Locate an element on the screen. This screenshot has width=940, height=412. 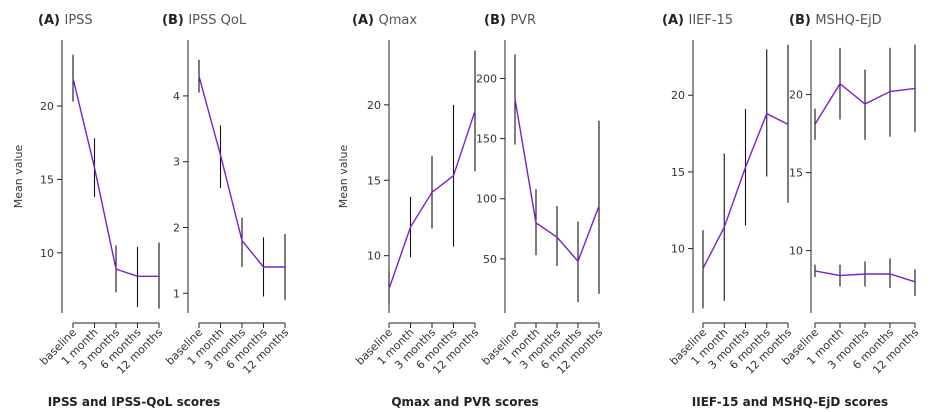
panel-name: IPSS QoL is located at coordinates (217, 20).